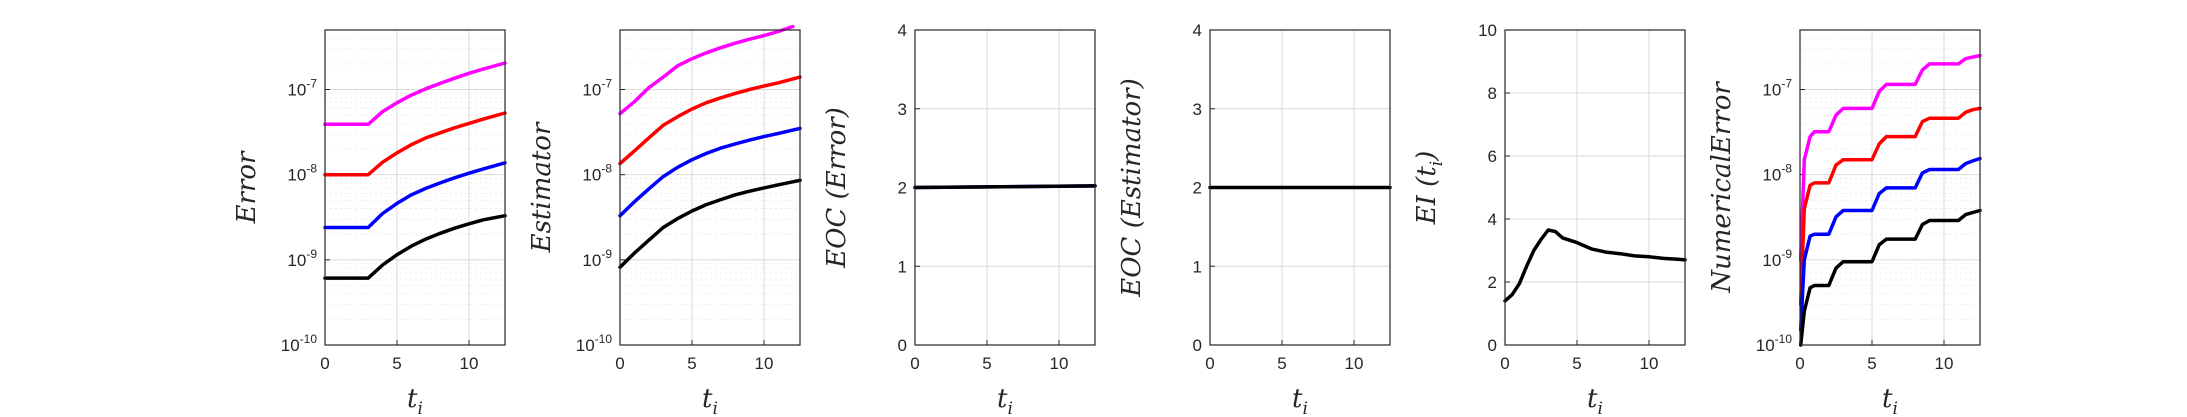 This screenshot has height=417, width=2187. Describe the element at coordinates (1132, 188) in the screenshot. I see `y-axis-label: EOC (Estimator)` at that location.